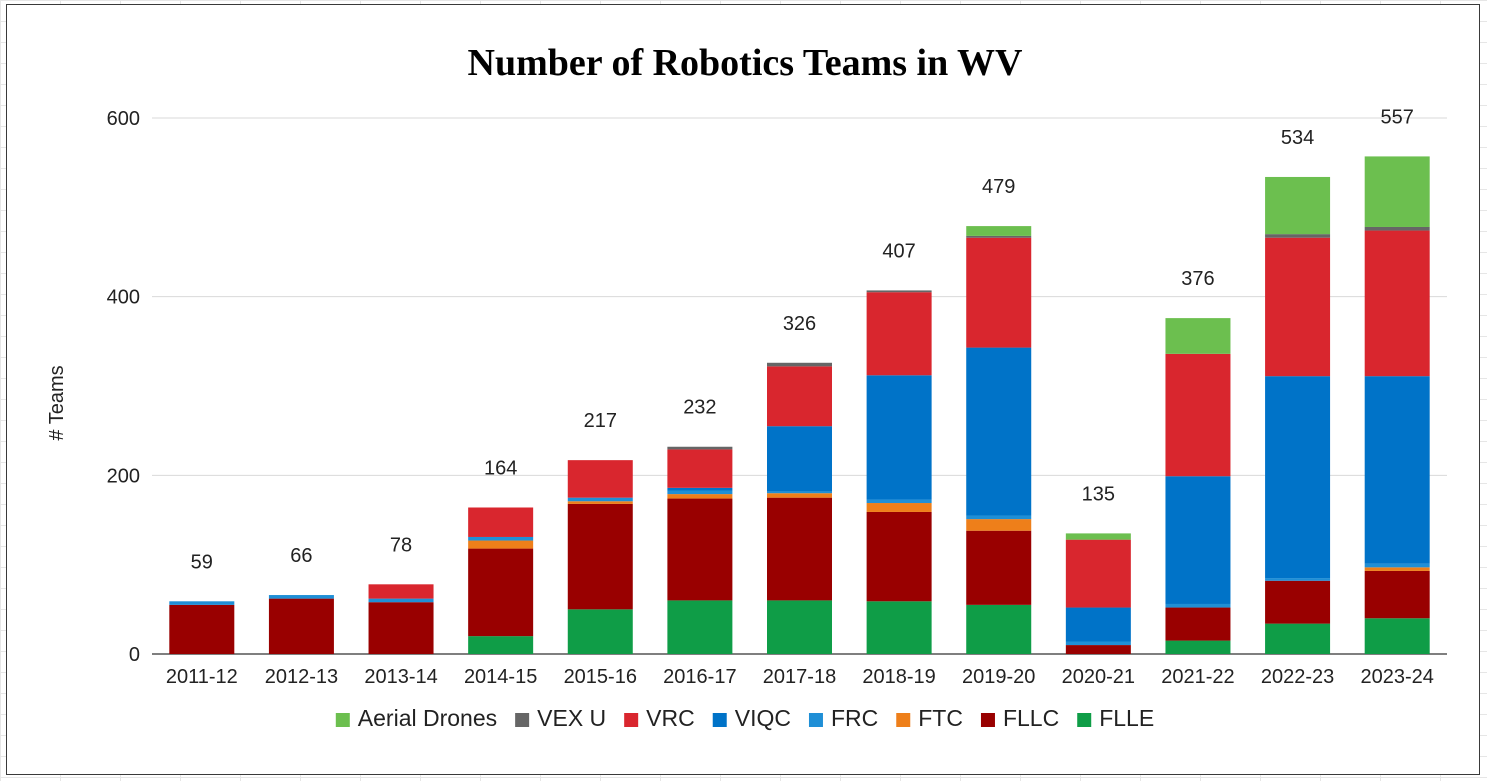  Describe the element at coordinates (799, 324) in the screenshot. I see `bar-total-label: 326` at that location.